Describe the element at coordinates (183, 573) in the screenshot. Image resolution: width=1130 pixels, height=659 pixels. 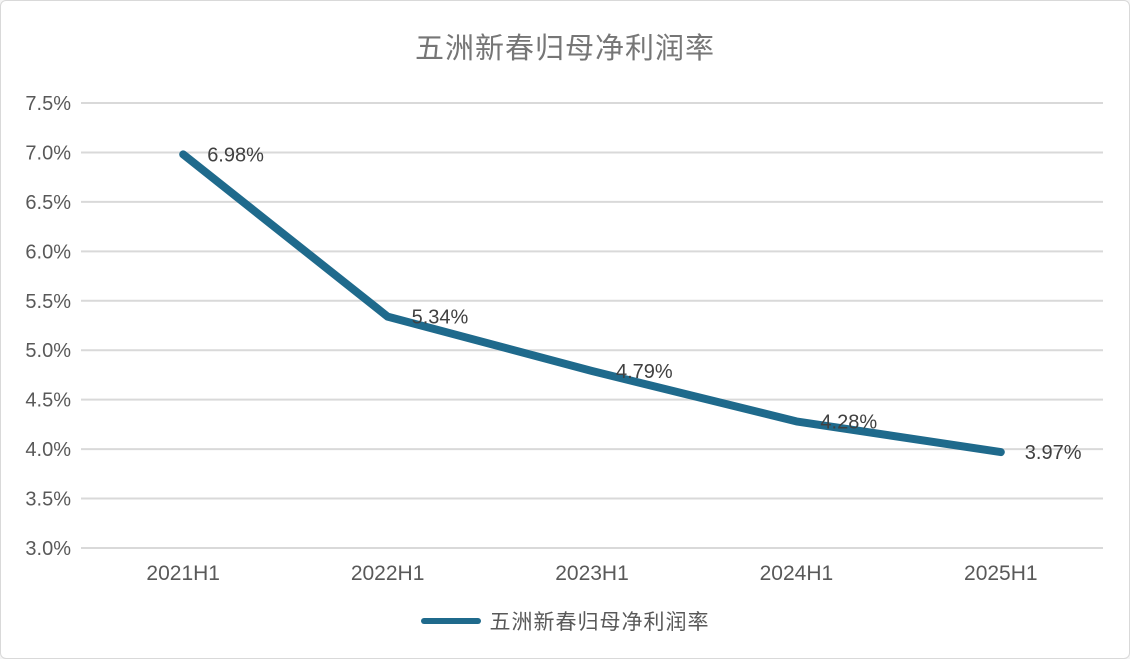
I see `x-tick-label: 2021H1` at that location.